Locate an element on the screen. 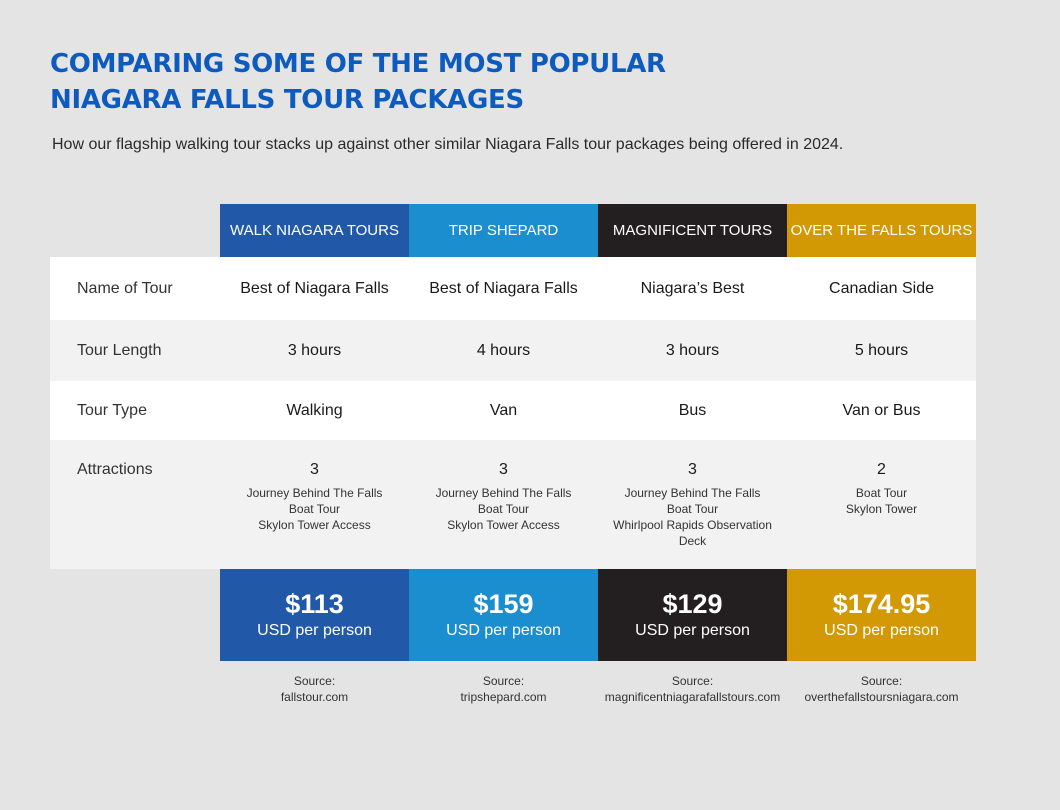 The height and width of the screenshot is (810, 1060). cell-value: 4 hours is located at coordinates (503, 350).